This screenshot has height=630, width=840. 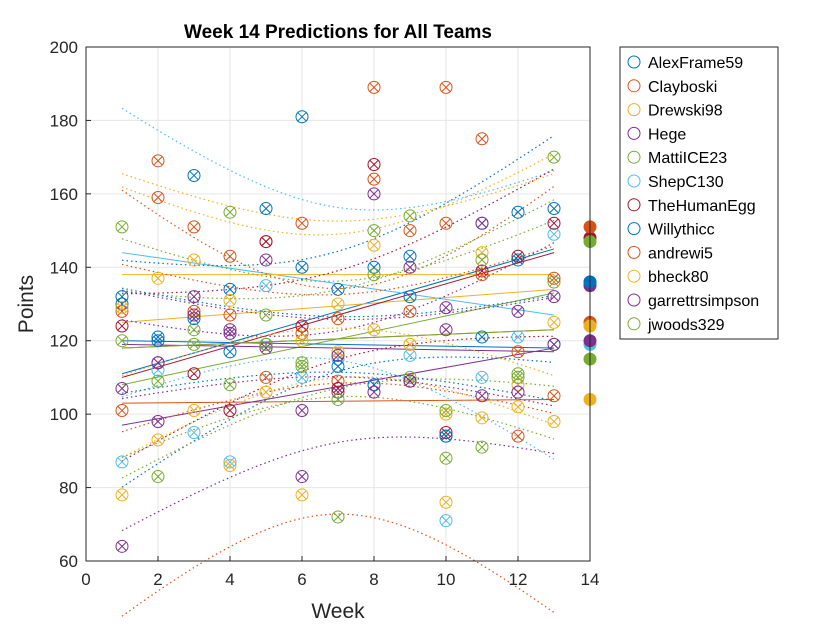 I want to click on legend-marker-jwoods329, so click(x=634, y=324).